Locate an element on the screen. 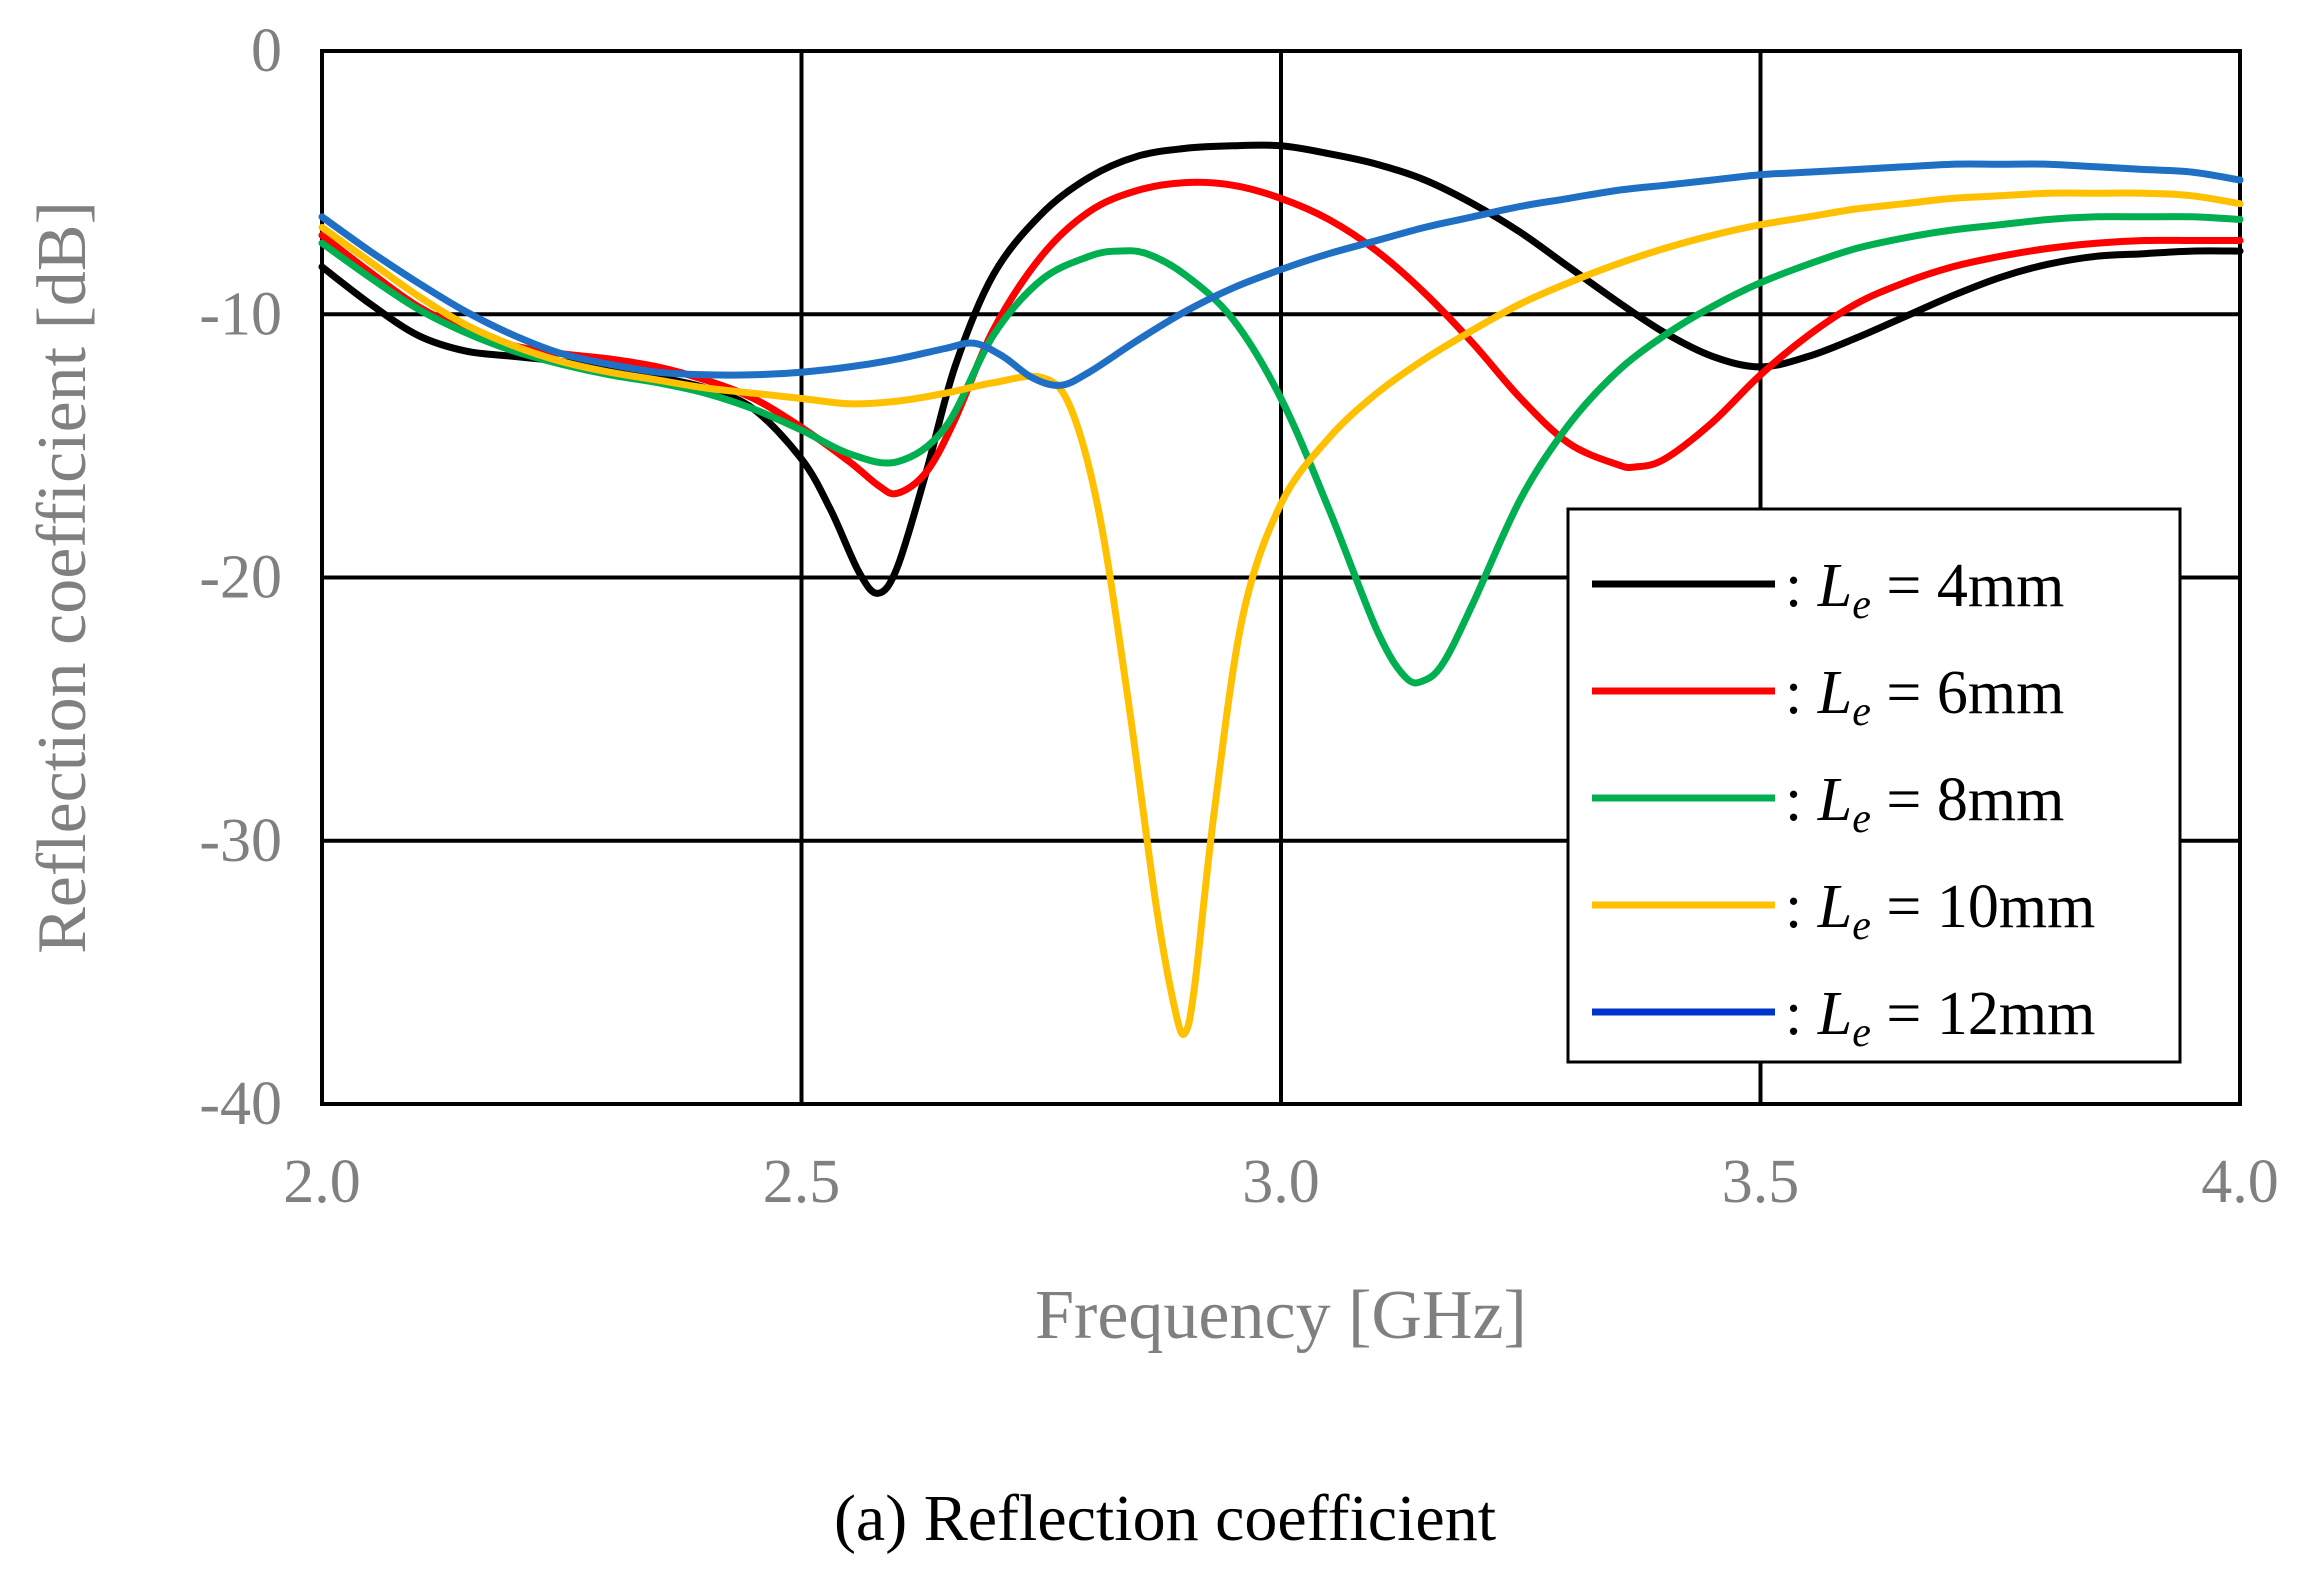 This screenshot has height=1588, width=2297. figure-caption: (a) Reflection coefficient is located at coordinates (1165, 1518).